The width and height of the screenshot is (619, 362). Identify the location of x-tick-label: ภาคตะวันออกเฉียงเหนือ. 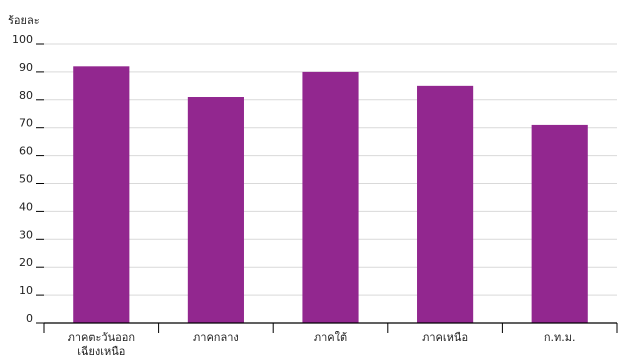
(101, 344).